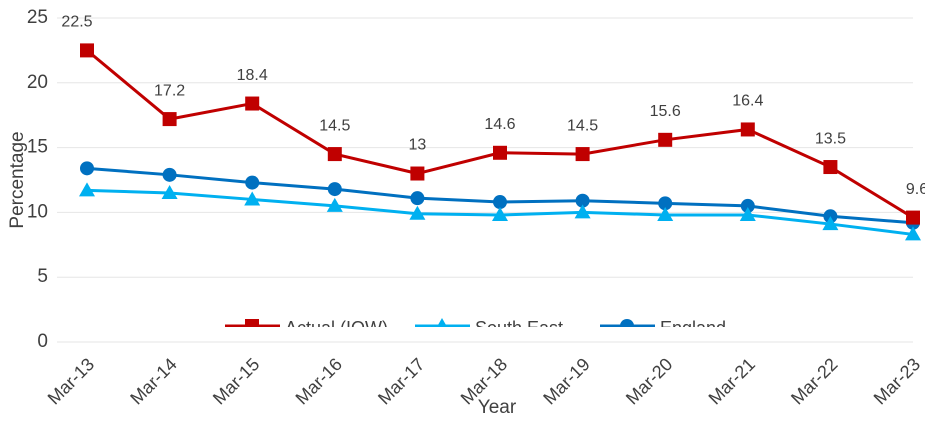  What do you see at coordinates (747, 101) in the screenshot?
I see `data-label: 16.4` at bounding box center [747, 101].